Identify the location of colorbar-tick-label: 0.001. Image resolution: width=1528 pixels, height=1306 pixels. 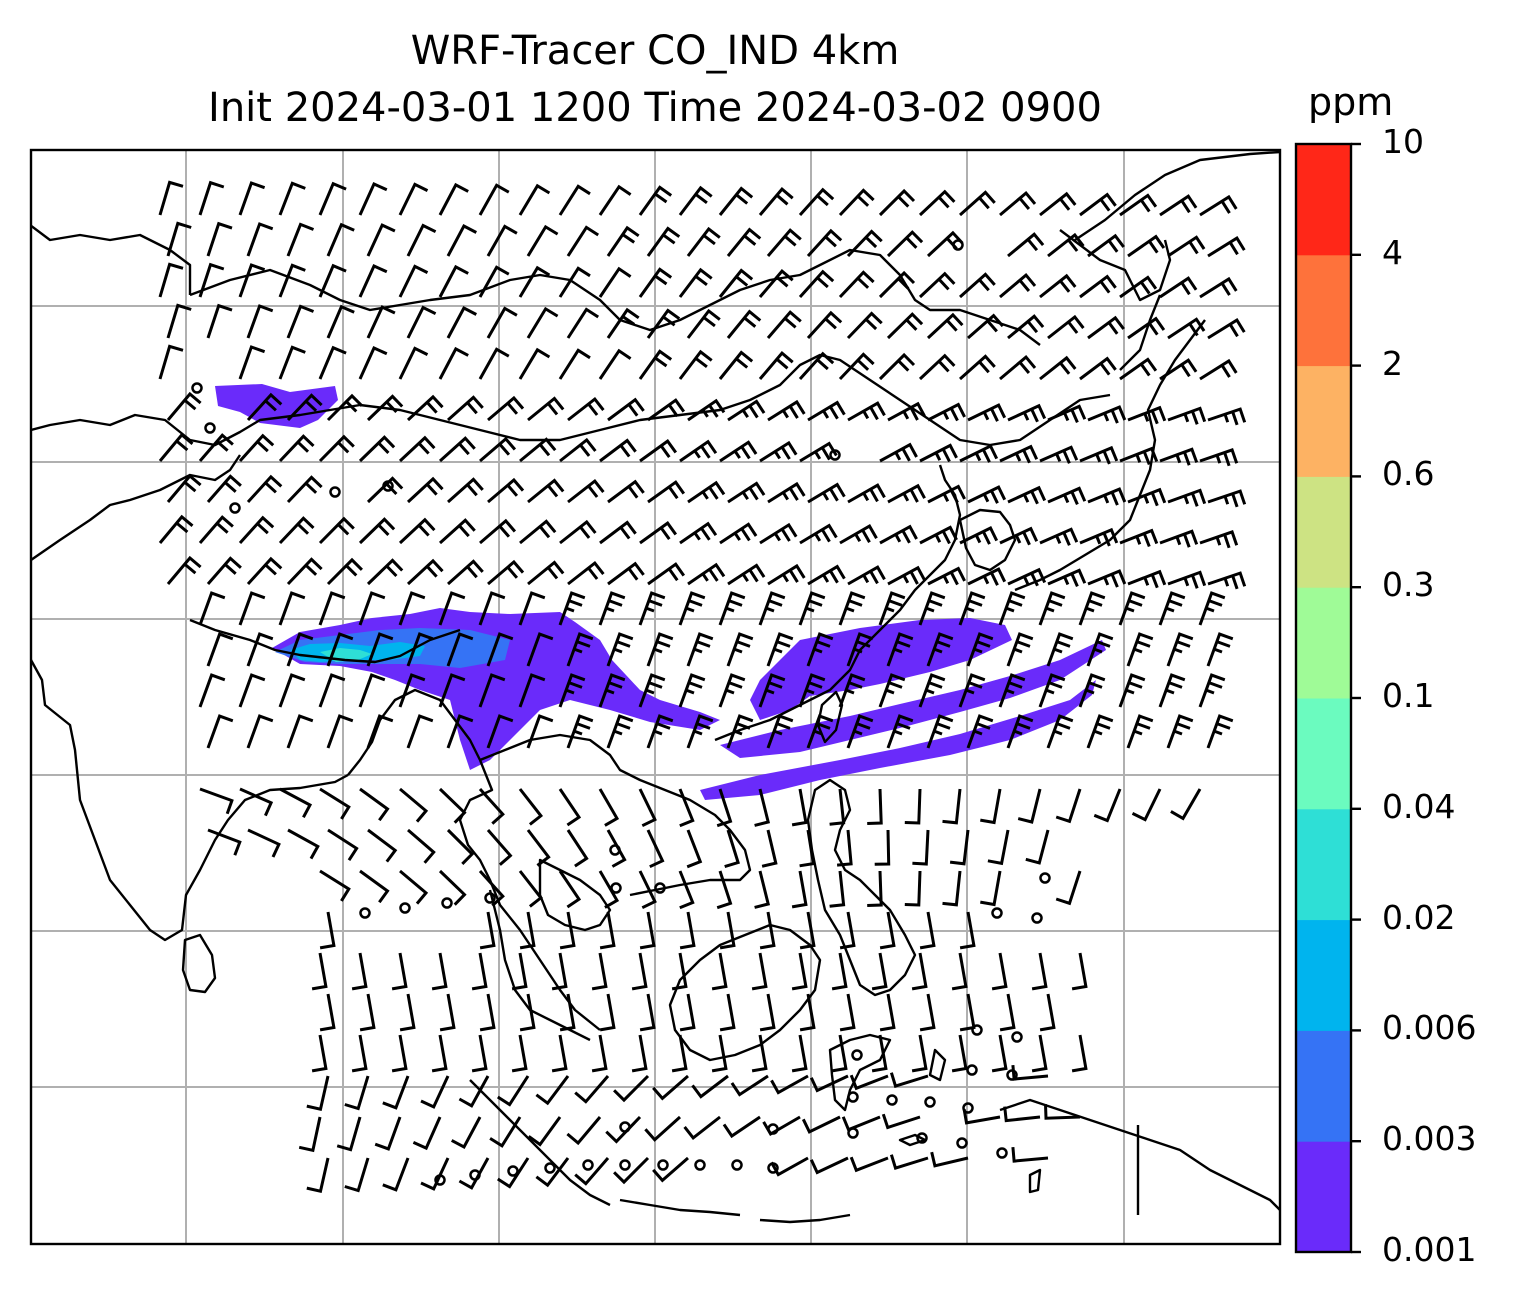
(1429, 1249).